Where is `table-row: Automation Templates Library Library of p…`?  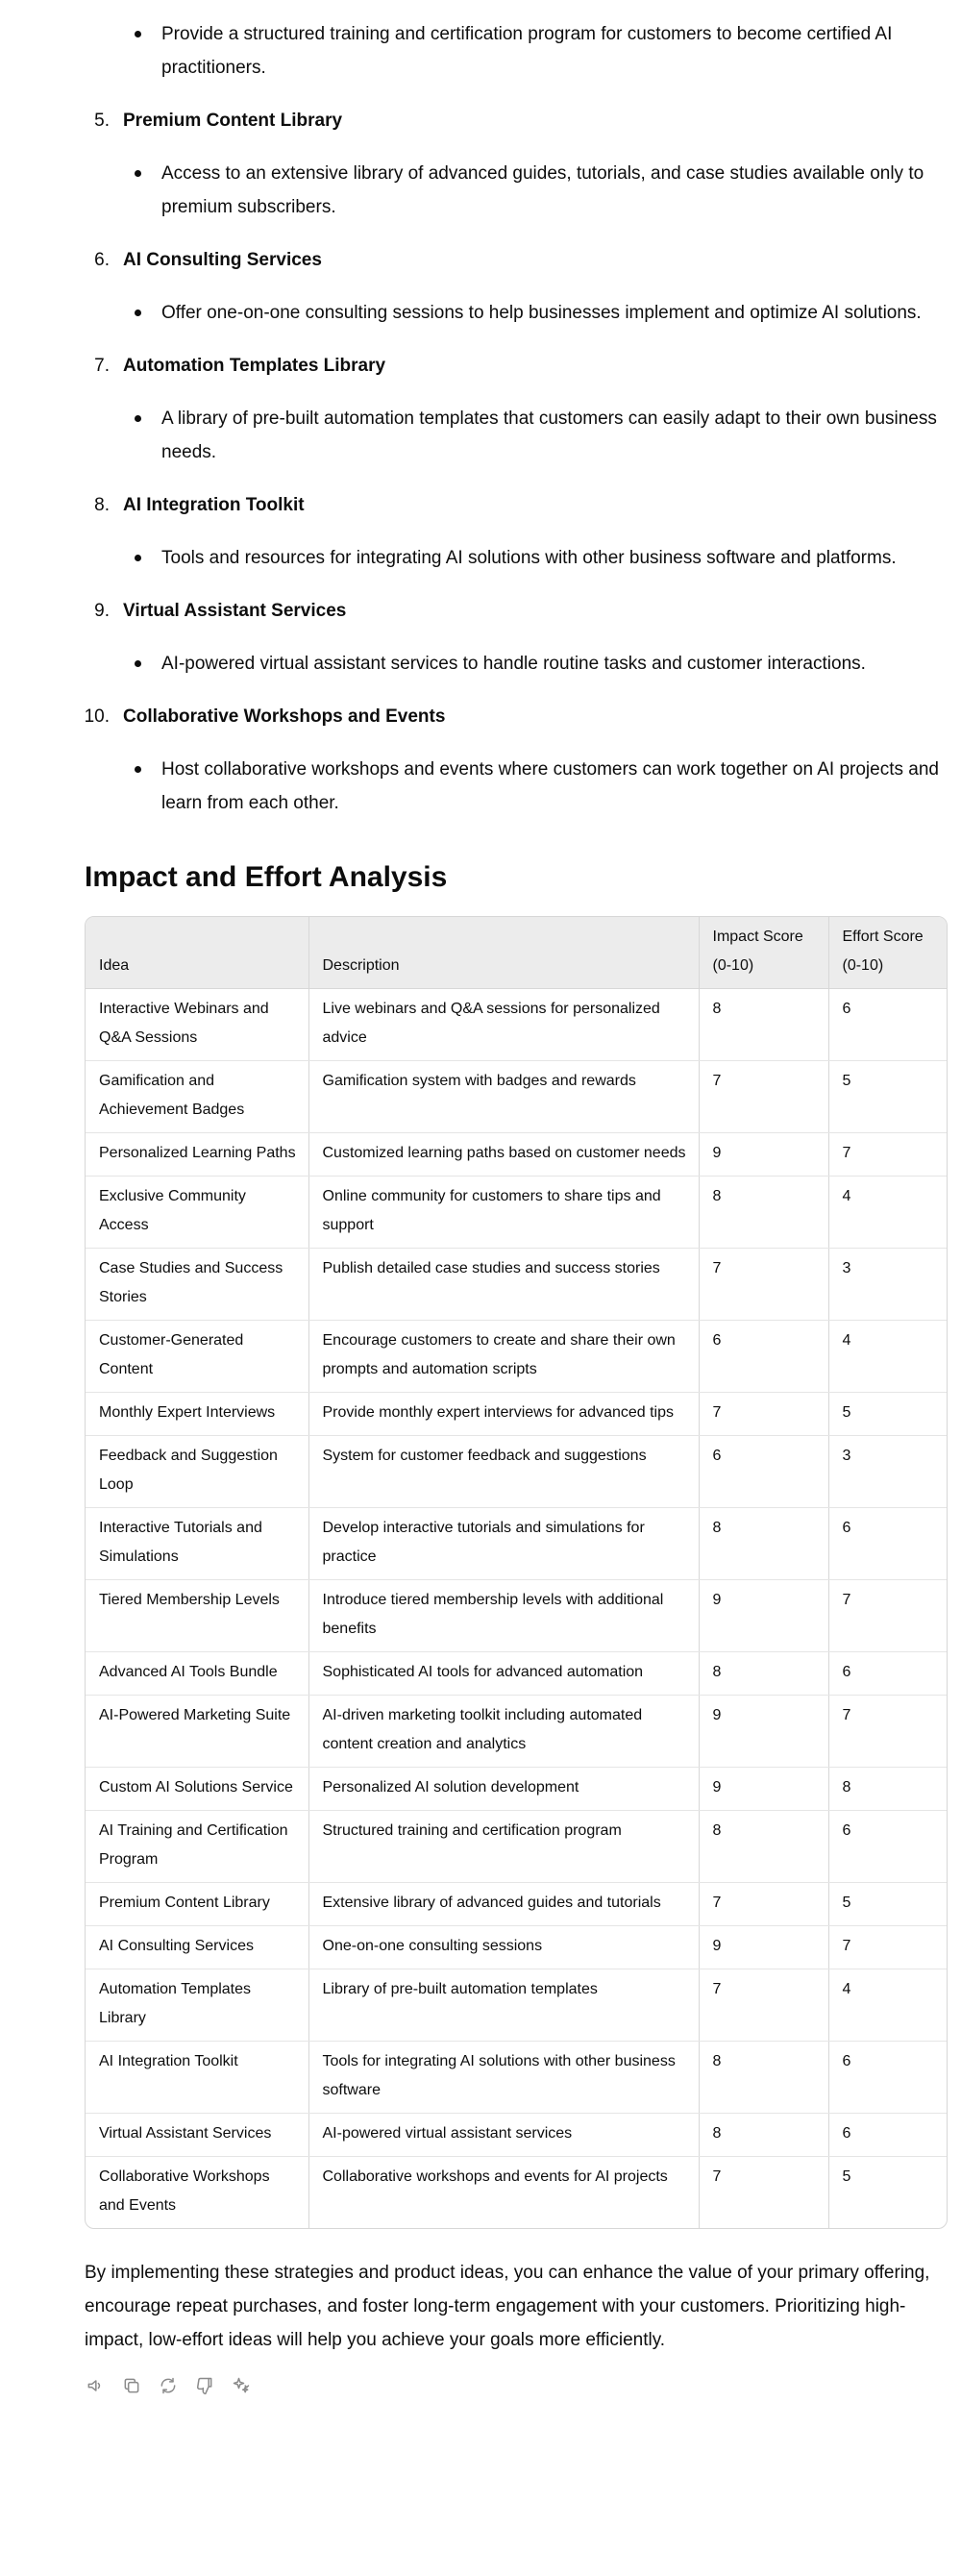 table-row: Automation Templates Library Library of p… is located at coordinates (516, 2006).